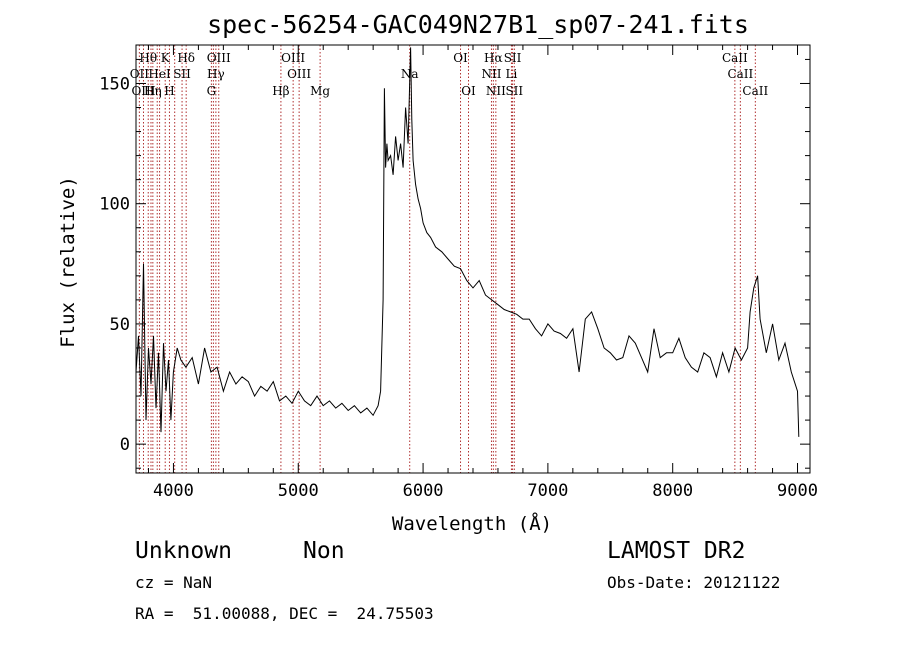 This screenshot has height=649, width=900. What do you see at coordinates (212, 91) in the screenshot?
I see `line-label: G` at bounding box center [212, 91].